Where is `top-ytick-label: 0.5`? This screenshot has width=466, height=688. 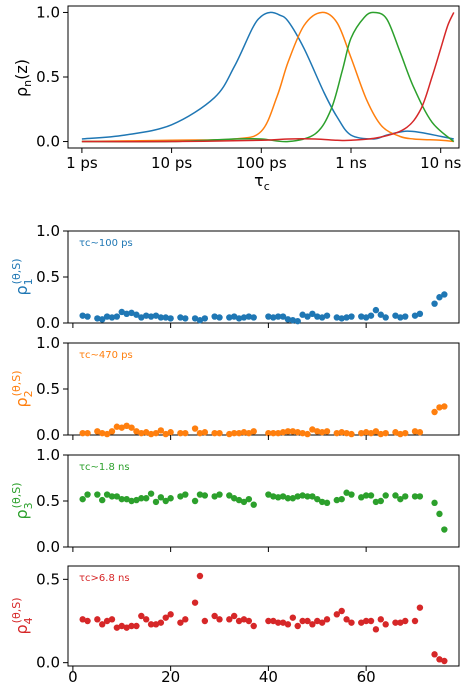 top-ytick-label: 0.5 is located at coordinates (48, 77).